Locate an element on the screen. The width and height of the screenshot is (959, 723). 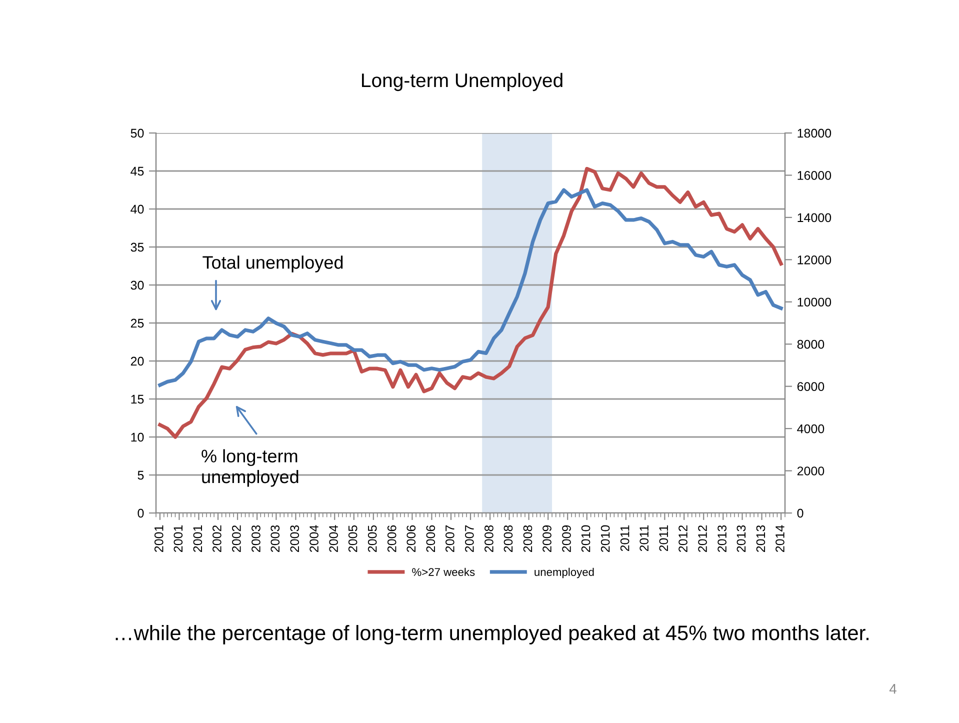
y-tick-label: 40 is located at coordinates (137, 209).